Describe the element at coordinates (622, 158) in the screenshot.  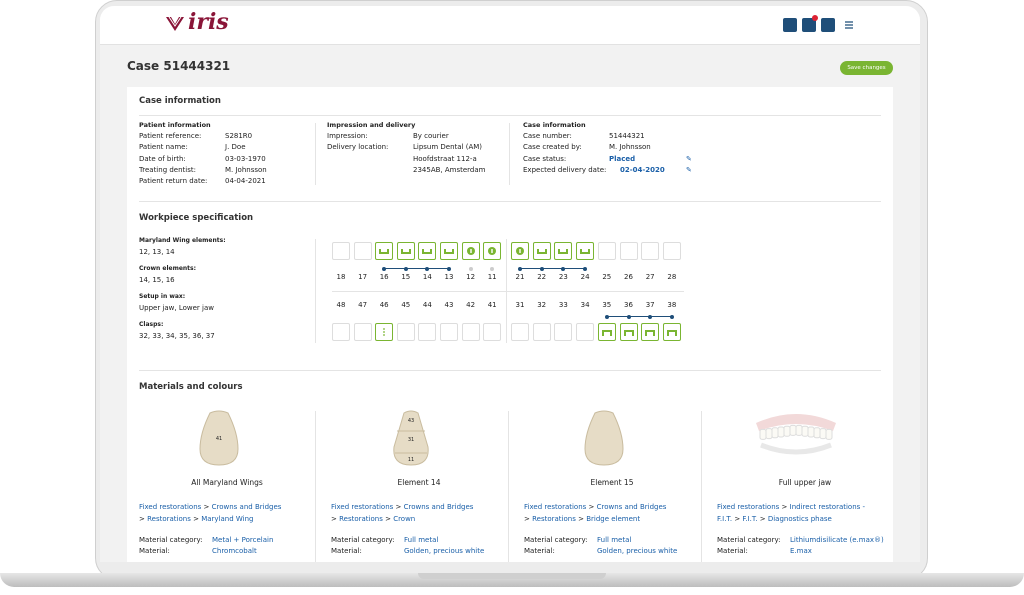
I see `field-value: Placed` at that location.